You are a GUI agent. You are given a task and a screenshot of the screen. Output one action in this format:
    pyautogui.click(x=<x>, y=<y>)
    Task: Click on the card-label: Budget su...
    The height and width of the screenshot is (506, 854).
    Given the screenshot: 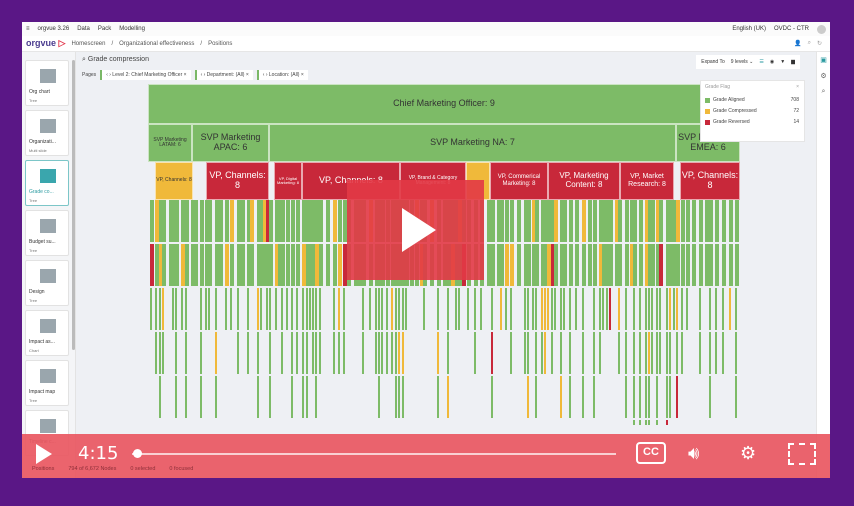 What is the action you would take?
    pyautogui.click(x=42, y=242)
    